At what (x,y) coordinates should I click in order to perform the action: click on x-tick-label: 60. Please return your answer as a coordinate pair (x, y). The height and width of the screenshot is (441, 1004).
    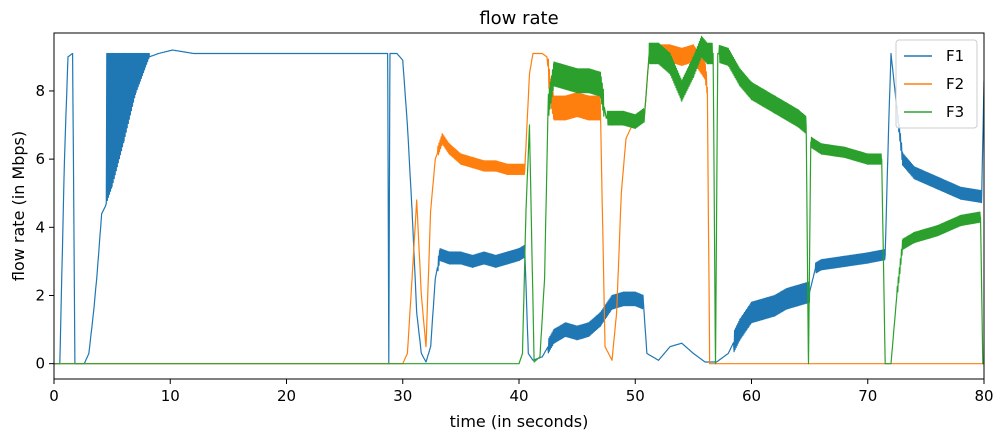
    Looking at the image, I should click on (751, 396).